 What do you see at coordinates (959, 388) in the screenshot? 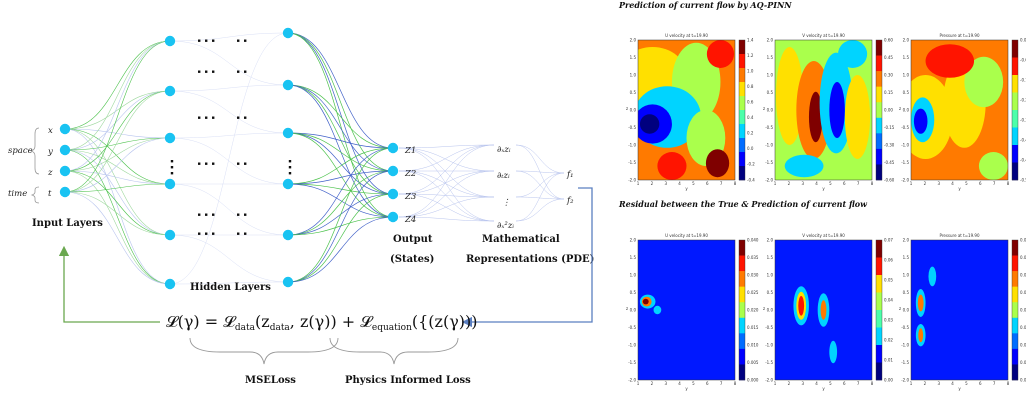
I see `x-axis-label: y` at bounding box center [959, 388].